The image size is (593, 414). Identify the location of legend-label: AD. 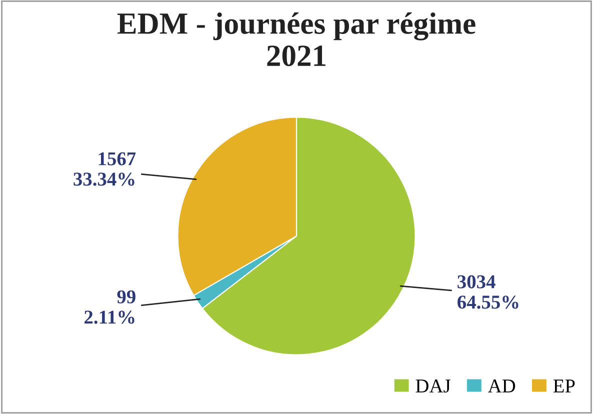
(502, 386).